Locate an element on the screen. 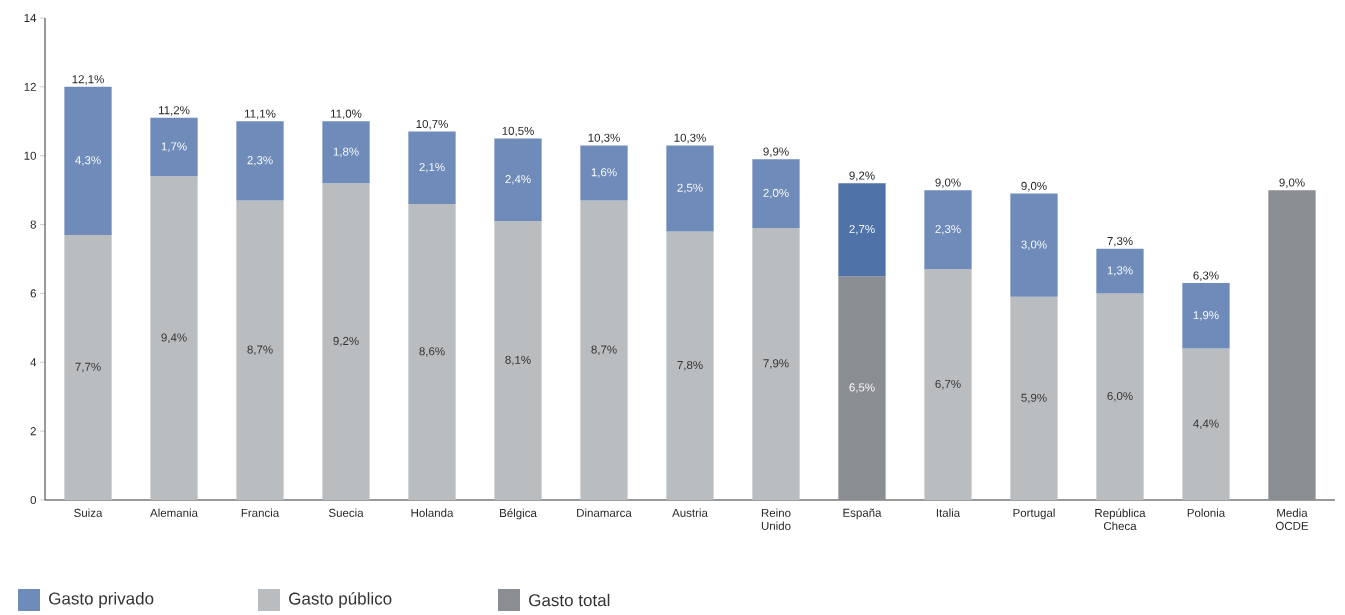 The width and height of the screenshot is (1345, 615). data-label: 6,0% is located at coordinates (1120, 396).